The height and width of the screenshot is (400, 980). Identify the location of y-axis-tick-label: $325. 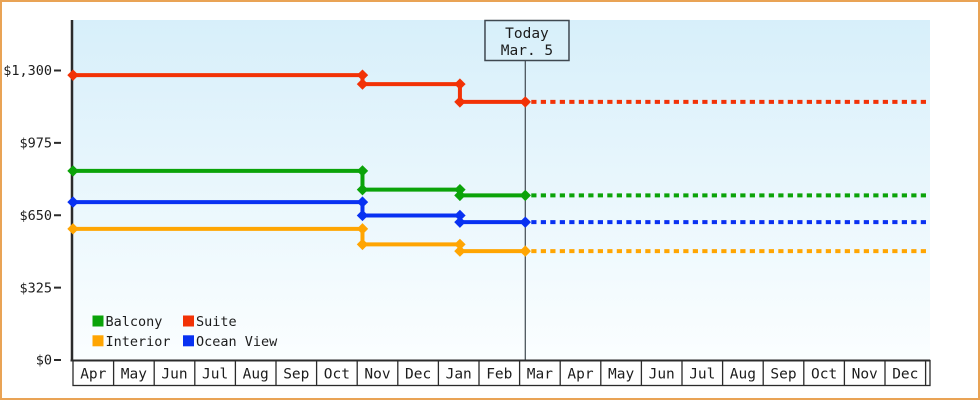
(35, 288).